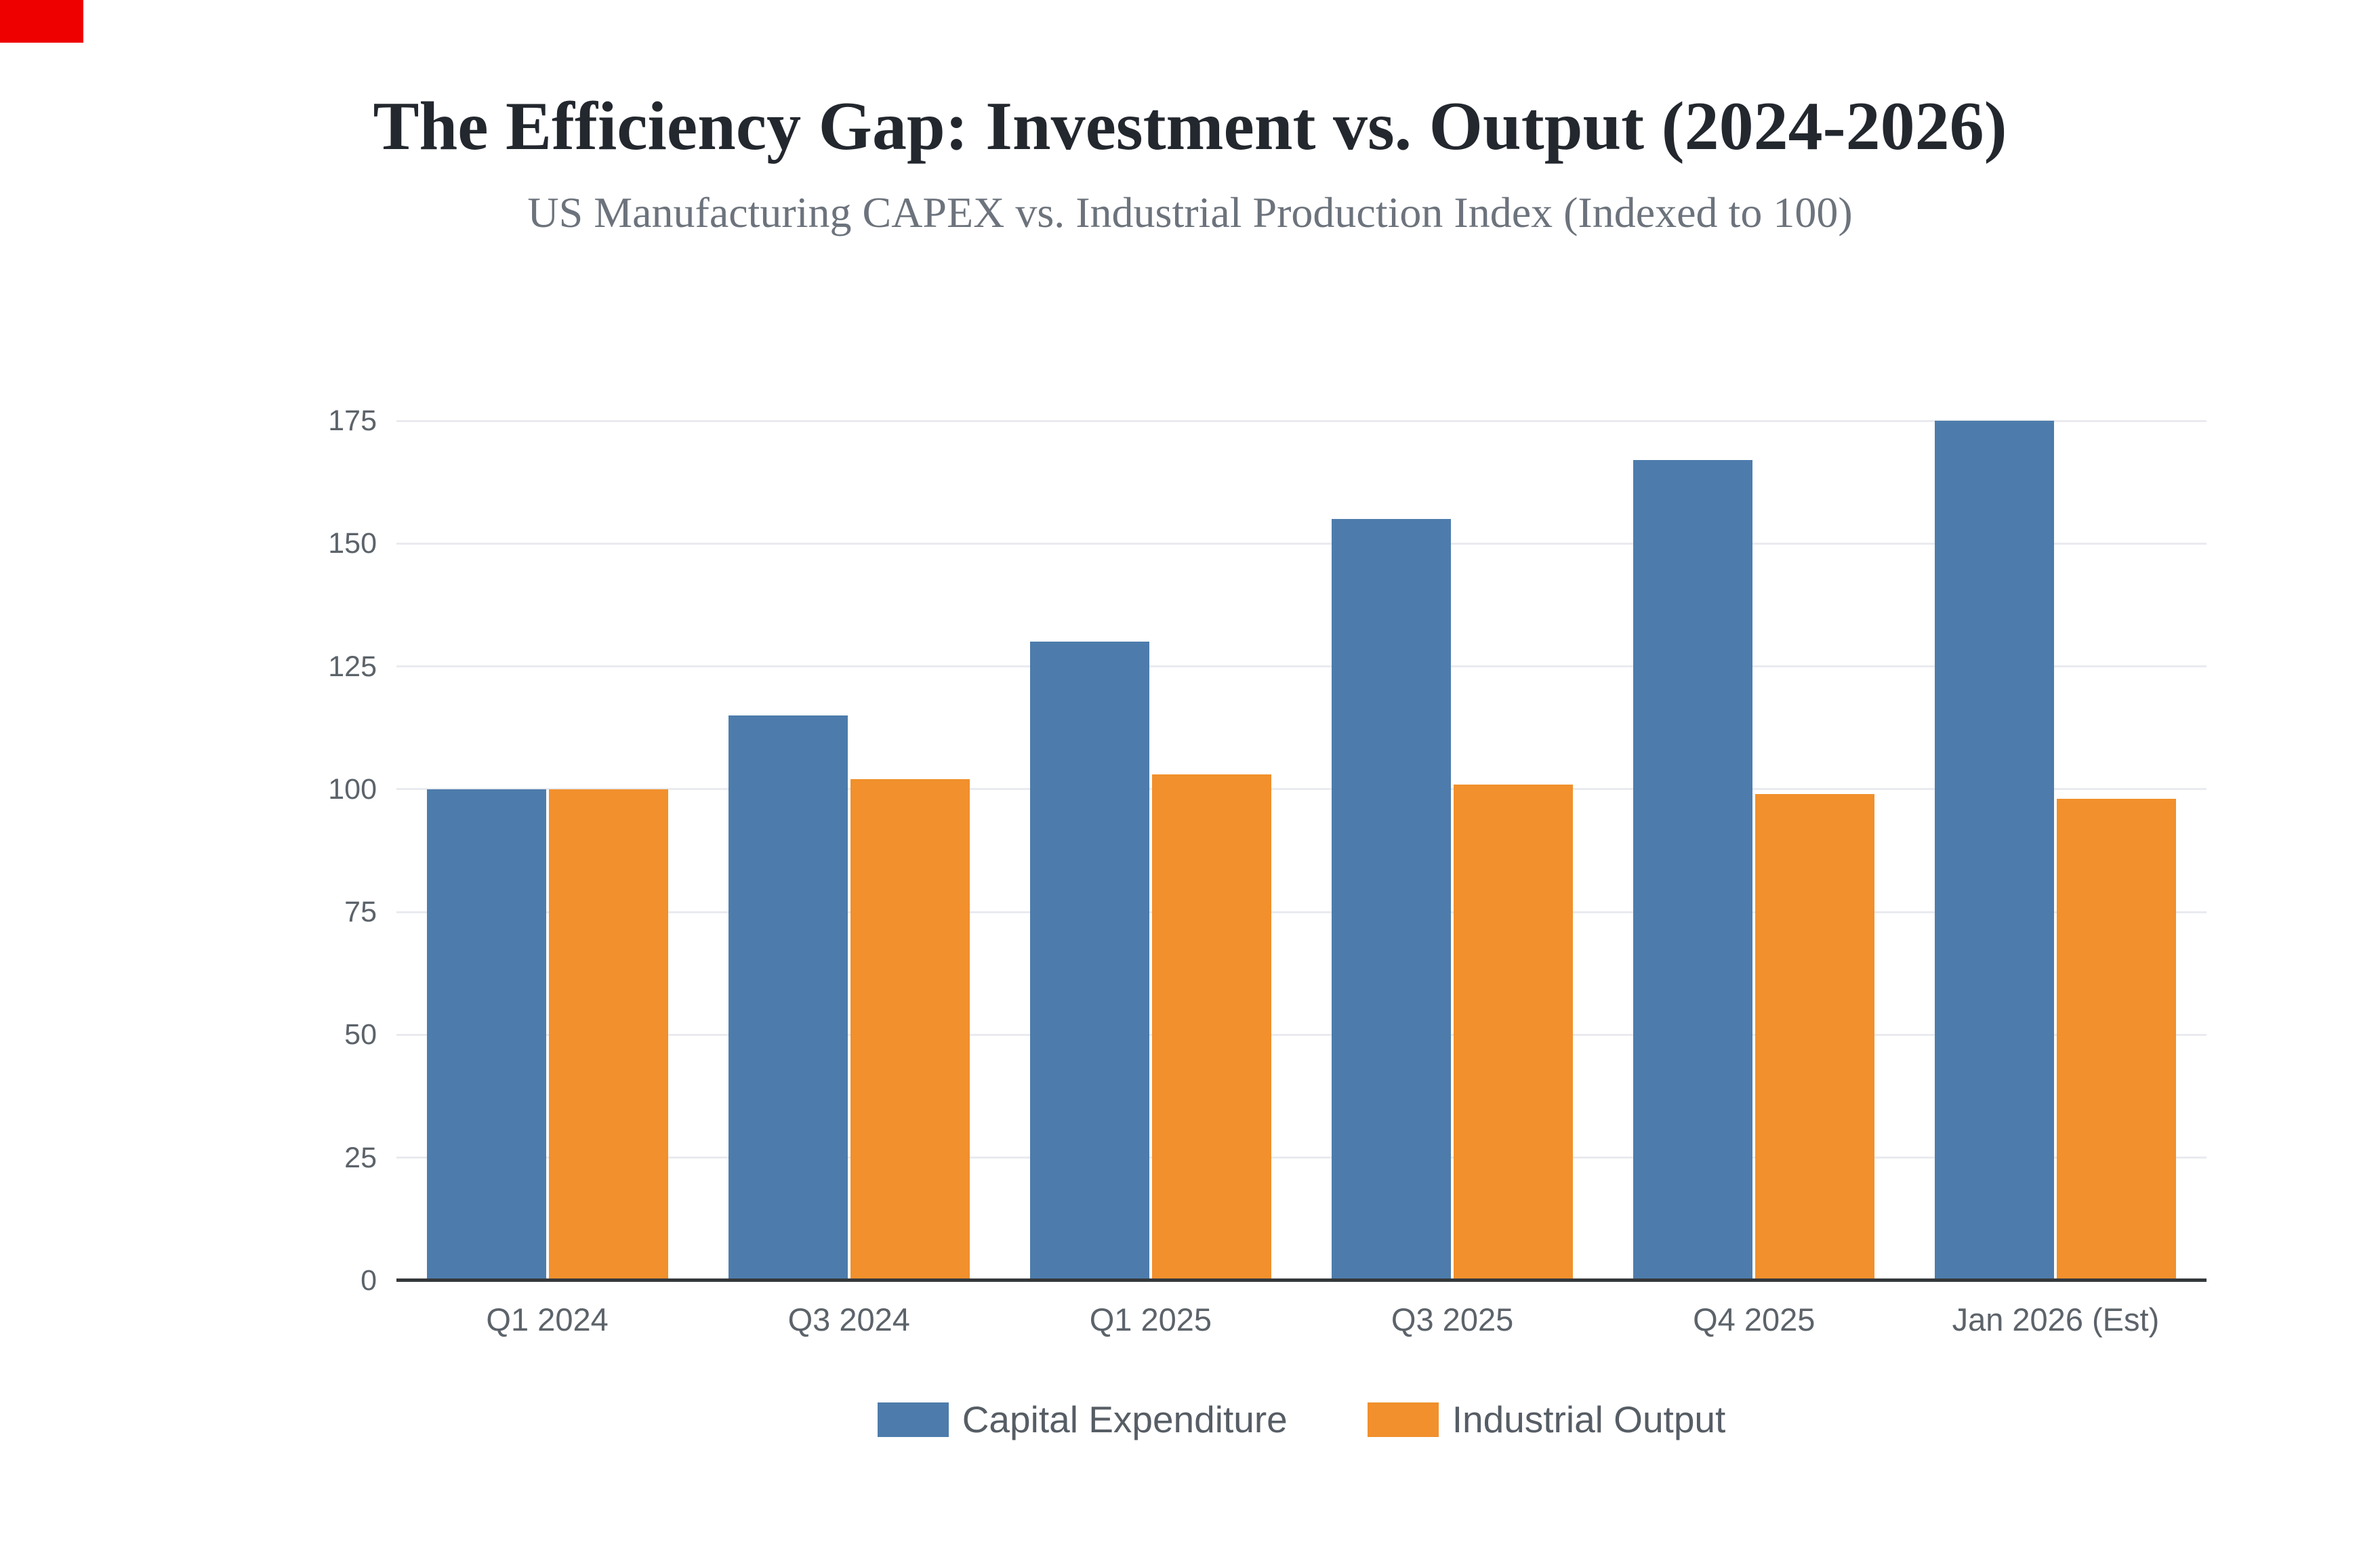 The height and width of the screenshot is (1561, 2380). What do you see at coordinates (353, 789) in the screenshot?
I see `y-axis-tick-label-100: 100` at bounding box center [353, 789].